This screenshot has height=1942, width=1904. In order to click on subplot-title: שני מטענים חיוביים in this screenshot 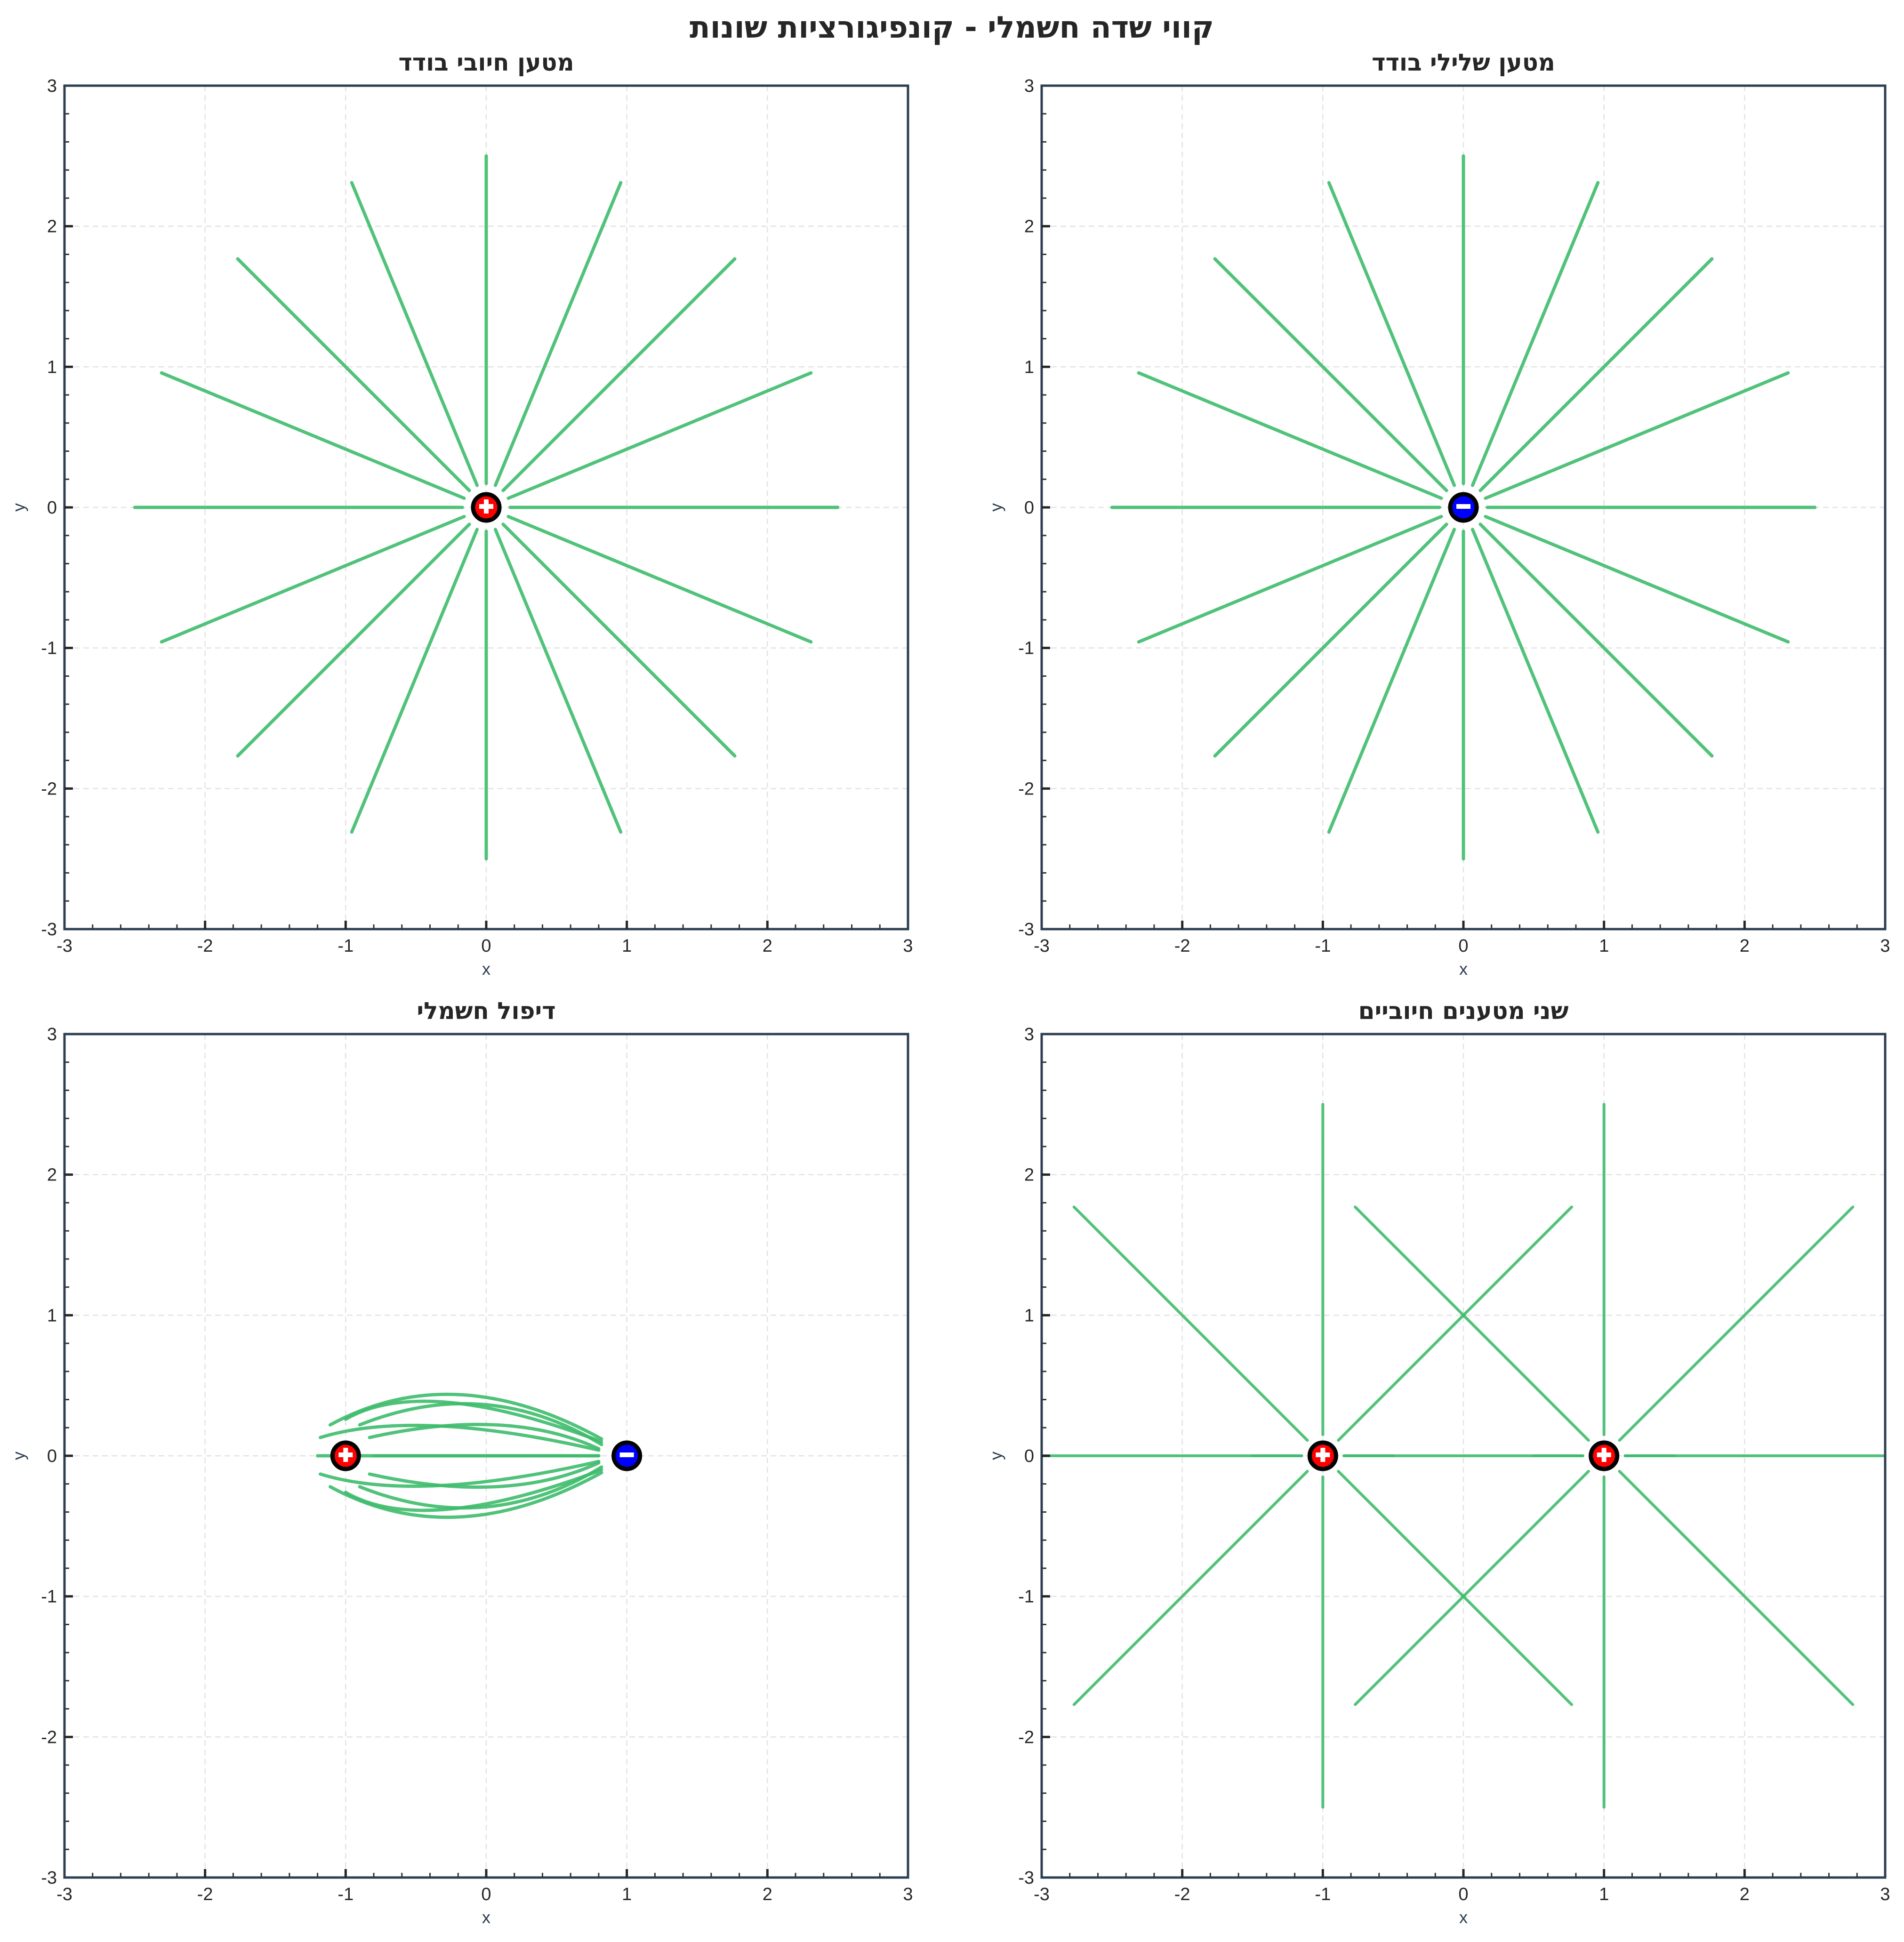, I will do `click(1463, 1011)`.